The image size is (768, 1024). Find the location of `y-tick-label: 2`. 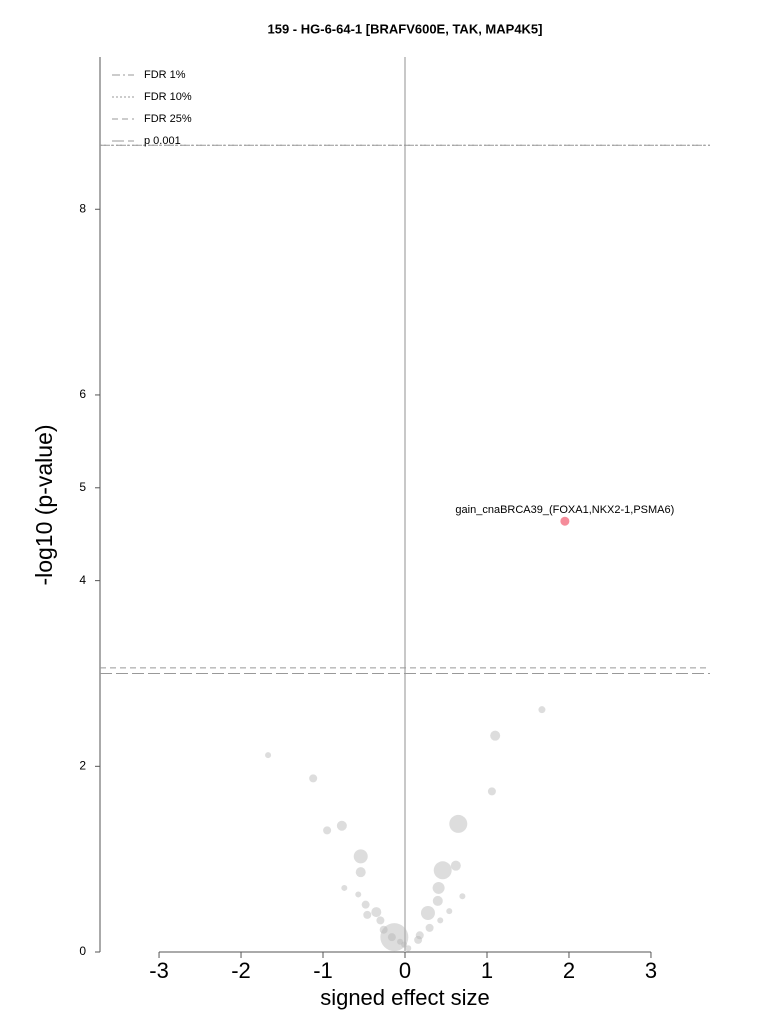

y-tick-label: 2 is located at coordinates (82, 765).